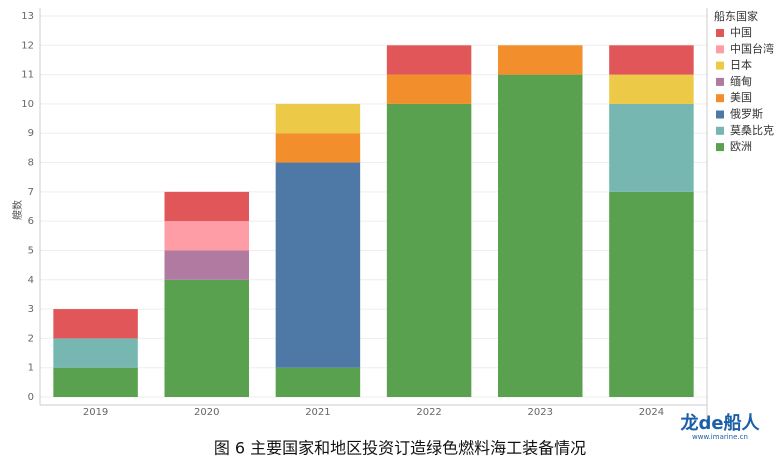  I want to click on x-tick-label: 2024, so click(651, 412).